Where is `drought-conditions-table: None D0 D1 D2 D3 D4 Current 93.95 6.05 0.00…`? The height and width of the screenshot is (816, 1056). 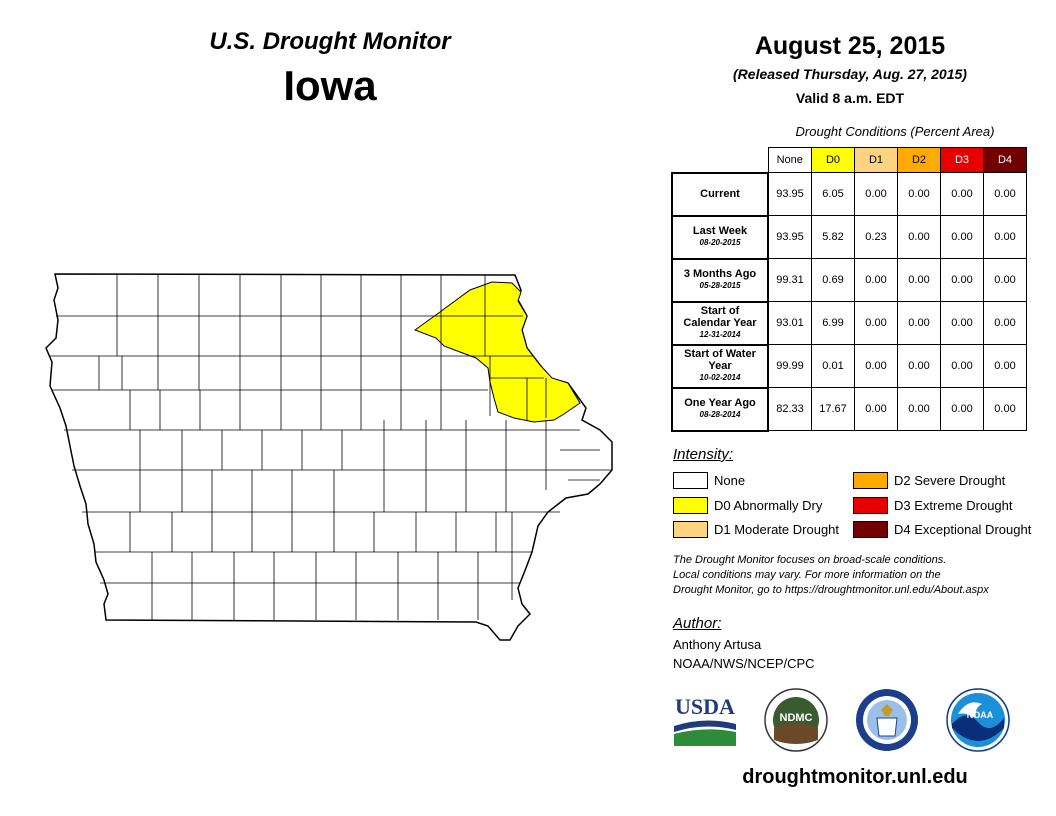
drought-conditions-table: None D0 D1 D2 D3 D4 Current 93.95 6.05 0.00… is located at coordinates (849, 289).